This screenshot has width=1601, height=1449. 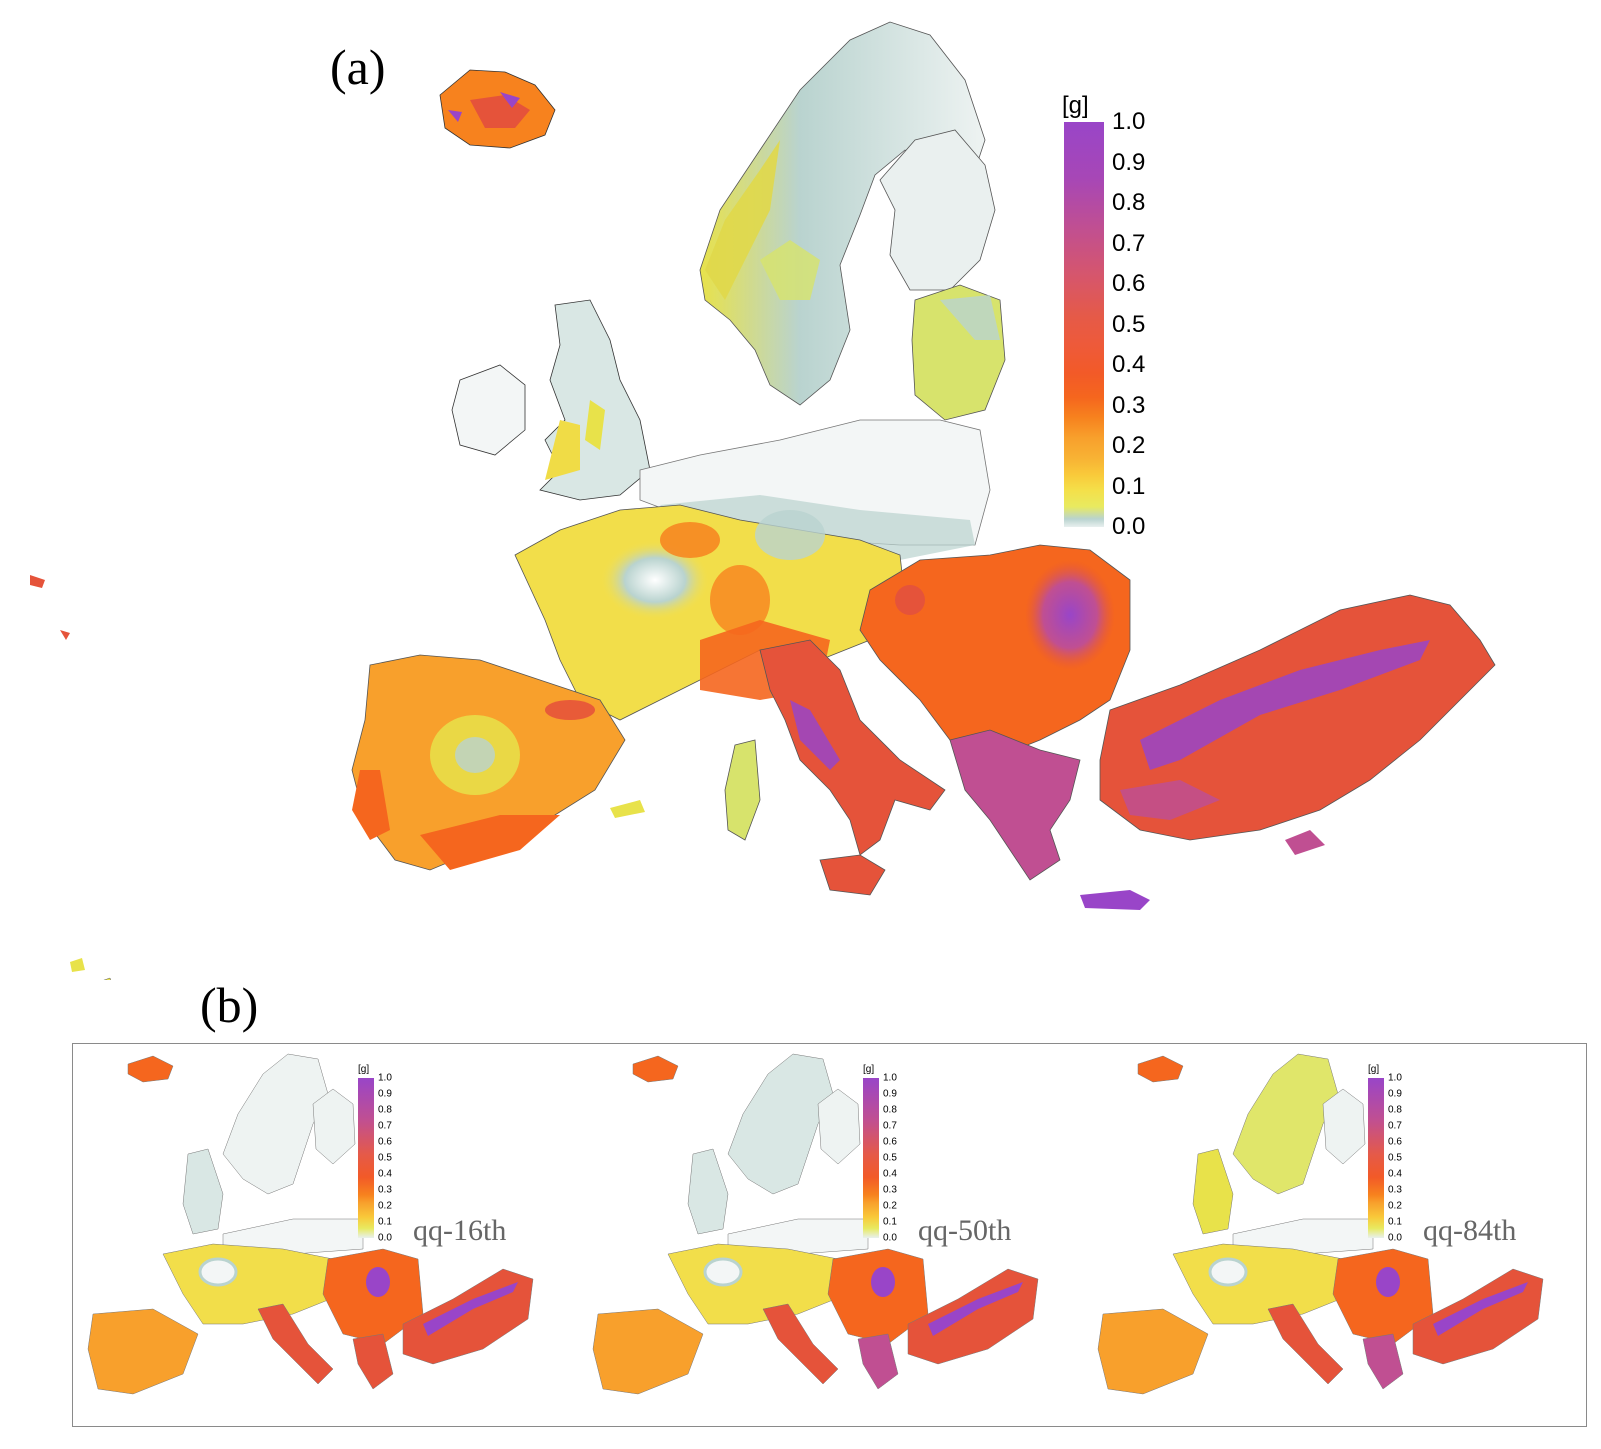 I want to click on mini-map-caption: qq-50th, so click(x=965, y=1230).